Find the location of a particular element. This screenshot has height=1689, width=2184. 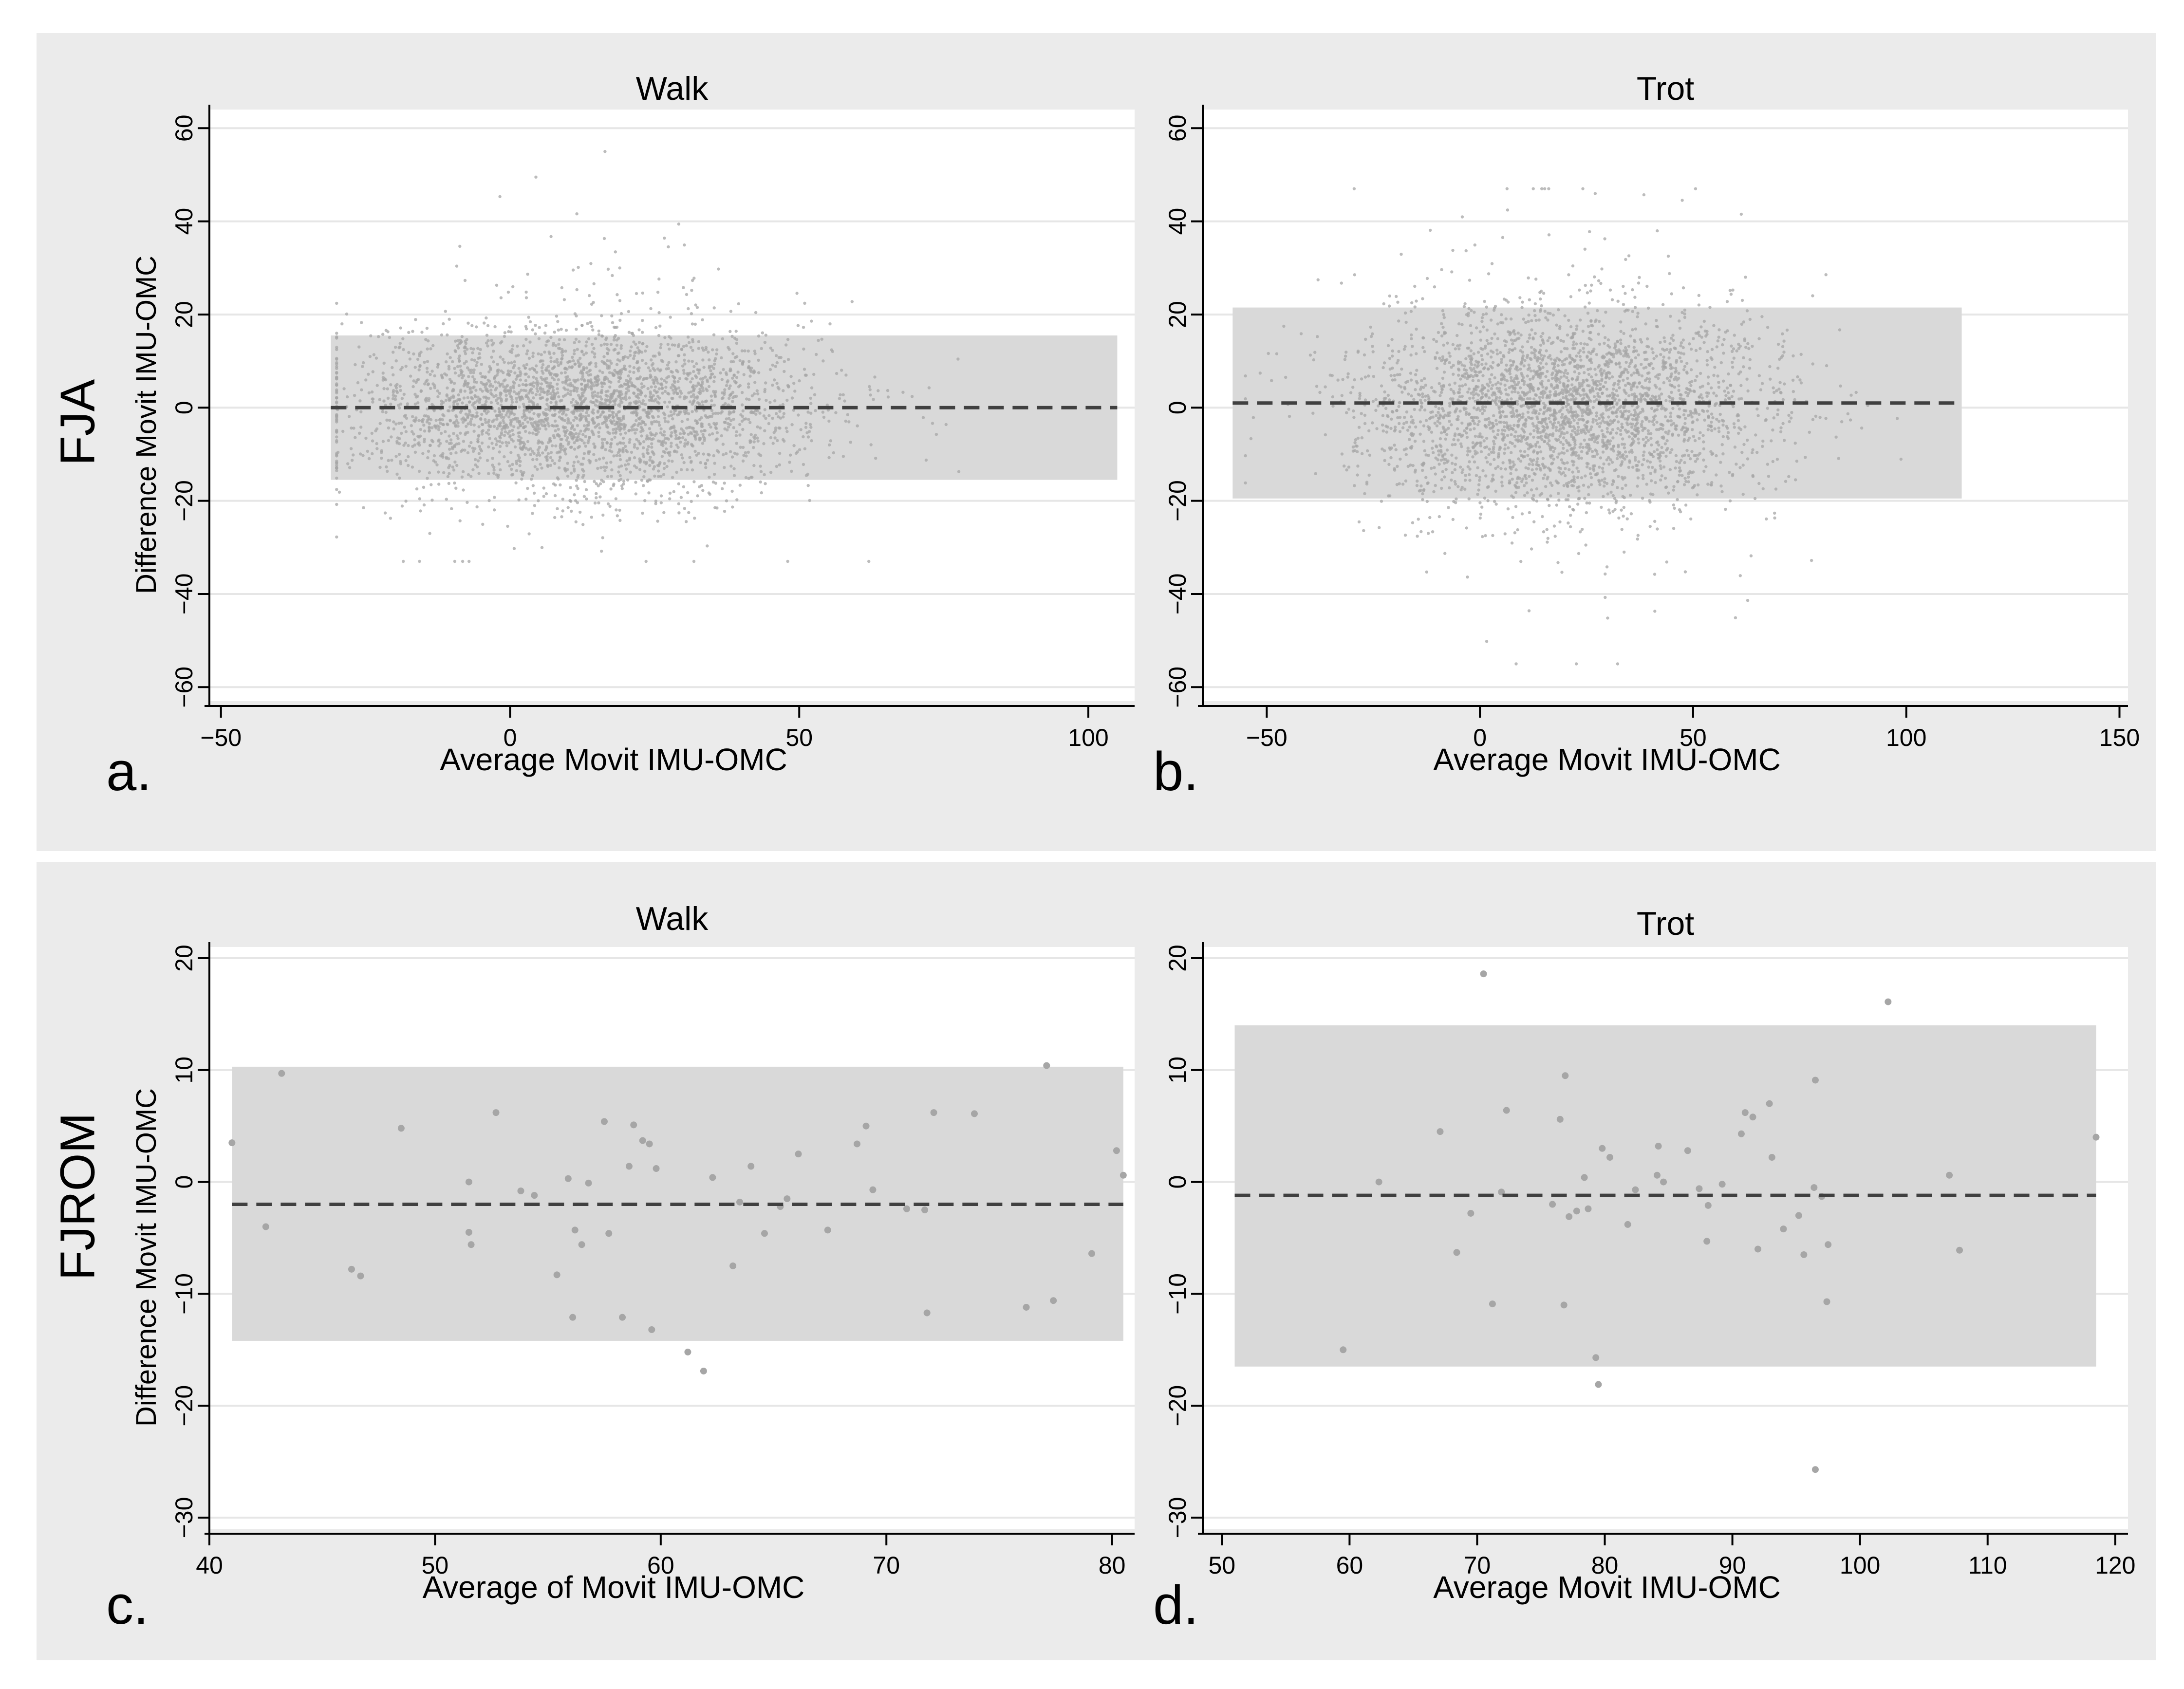

data-points is located at coordinates (1573, 426).